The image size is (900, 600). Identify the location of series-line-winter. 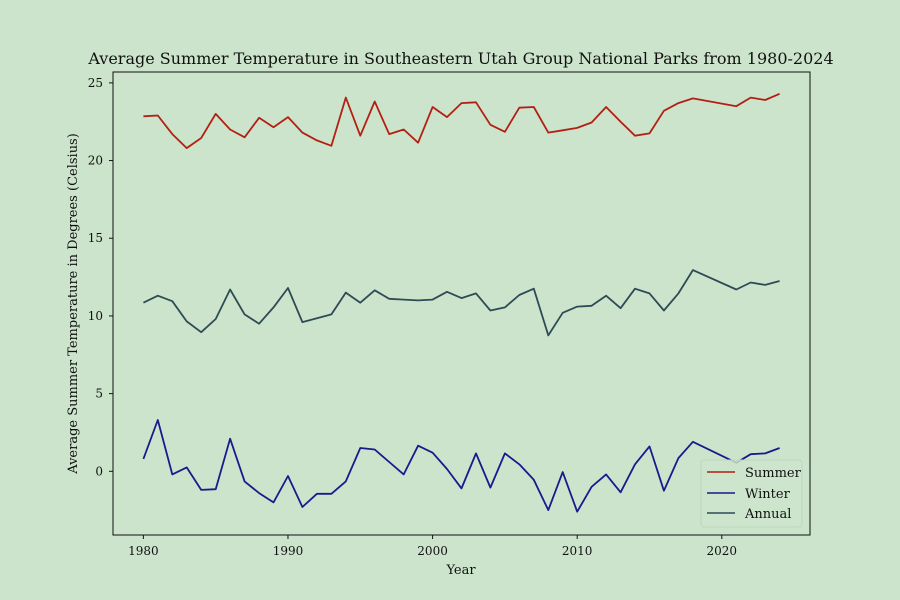
(461, 466).